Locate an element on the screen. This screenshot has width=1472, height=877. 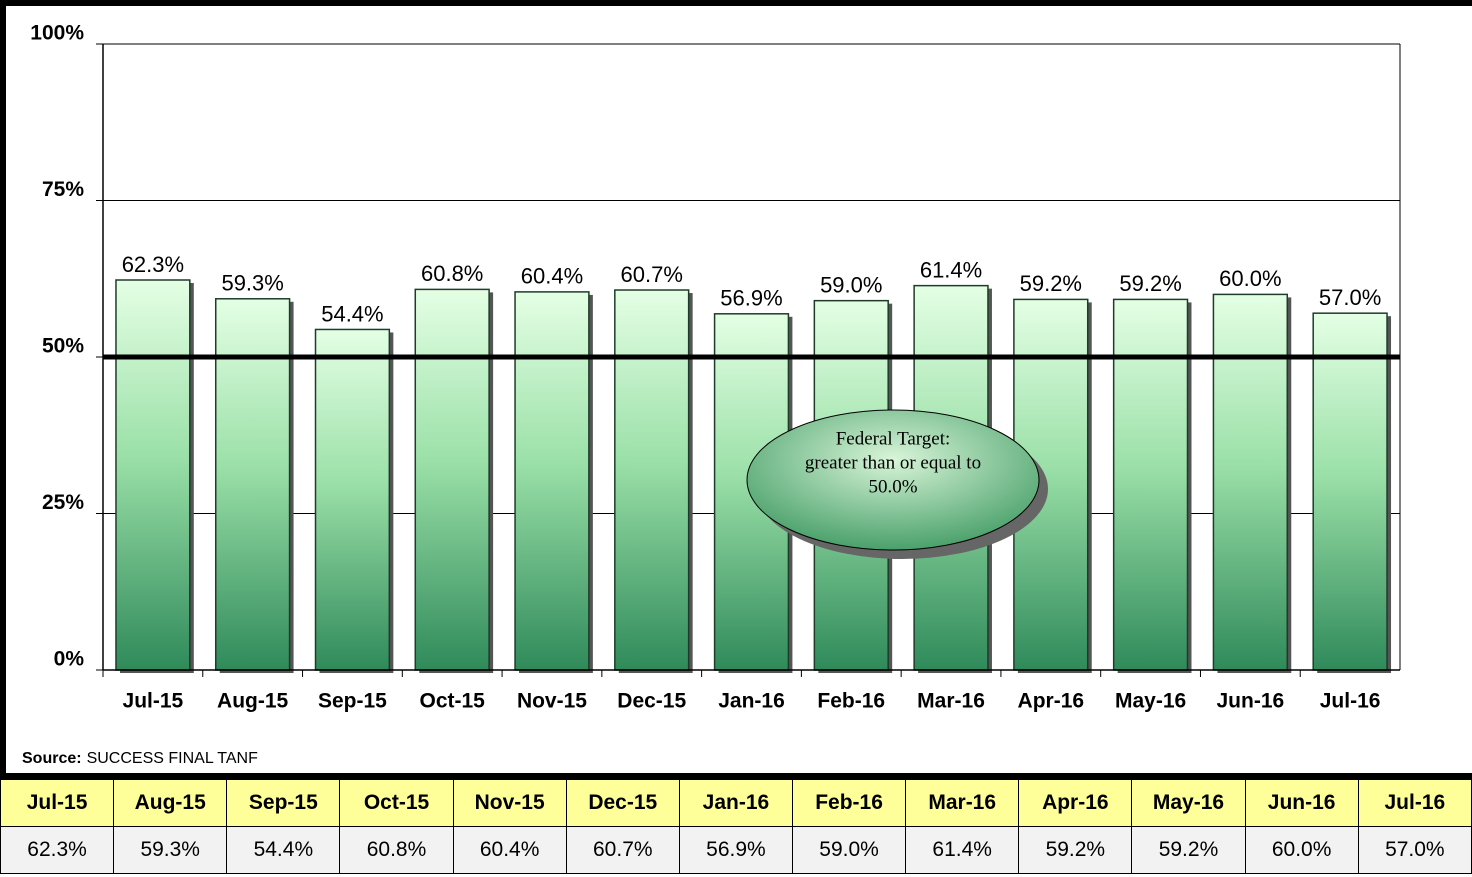
x-tick-label: Jul-15 is located at coordinates (153, 701).